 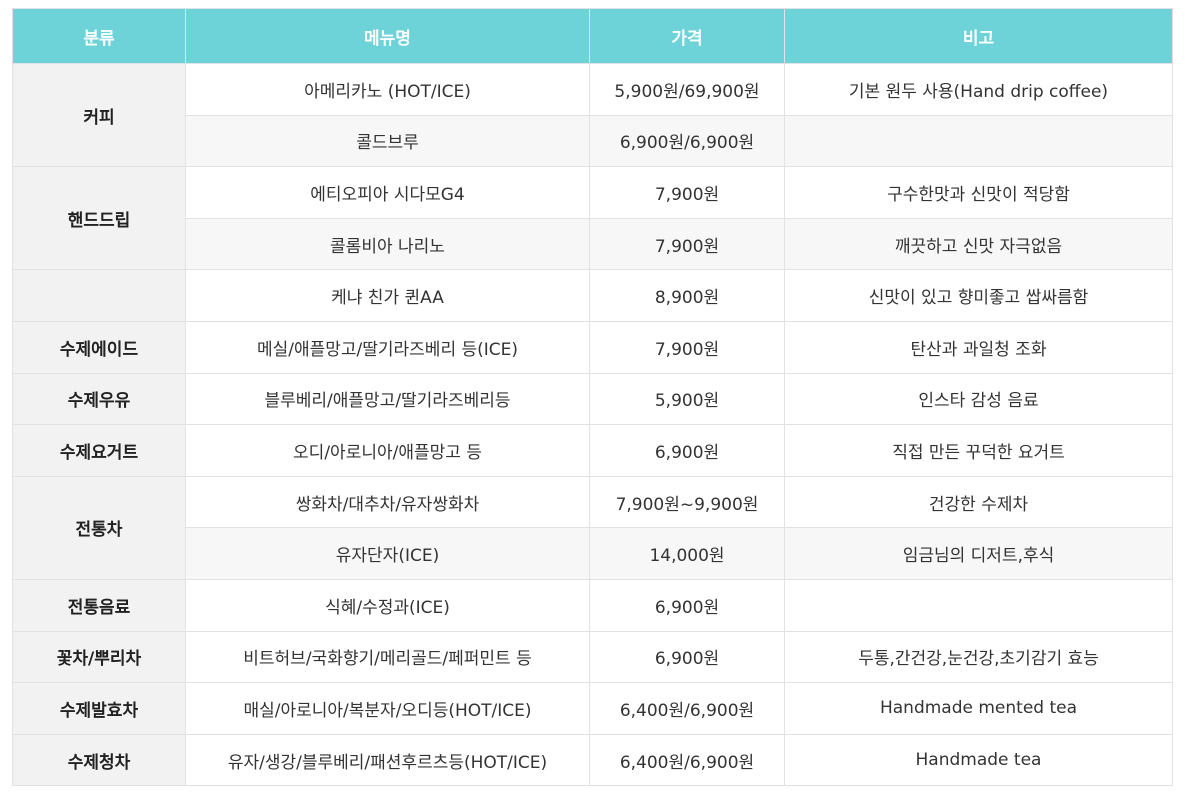 I want to click on price-cell: 5,900원/69,900원, so click(x=687, y=89).